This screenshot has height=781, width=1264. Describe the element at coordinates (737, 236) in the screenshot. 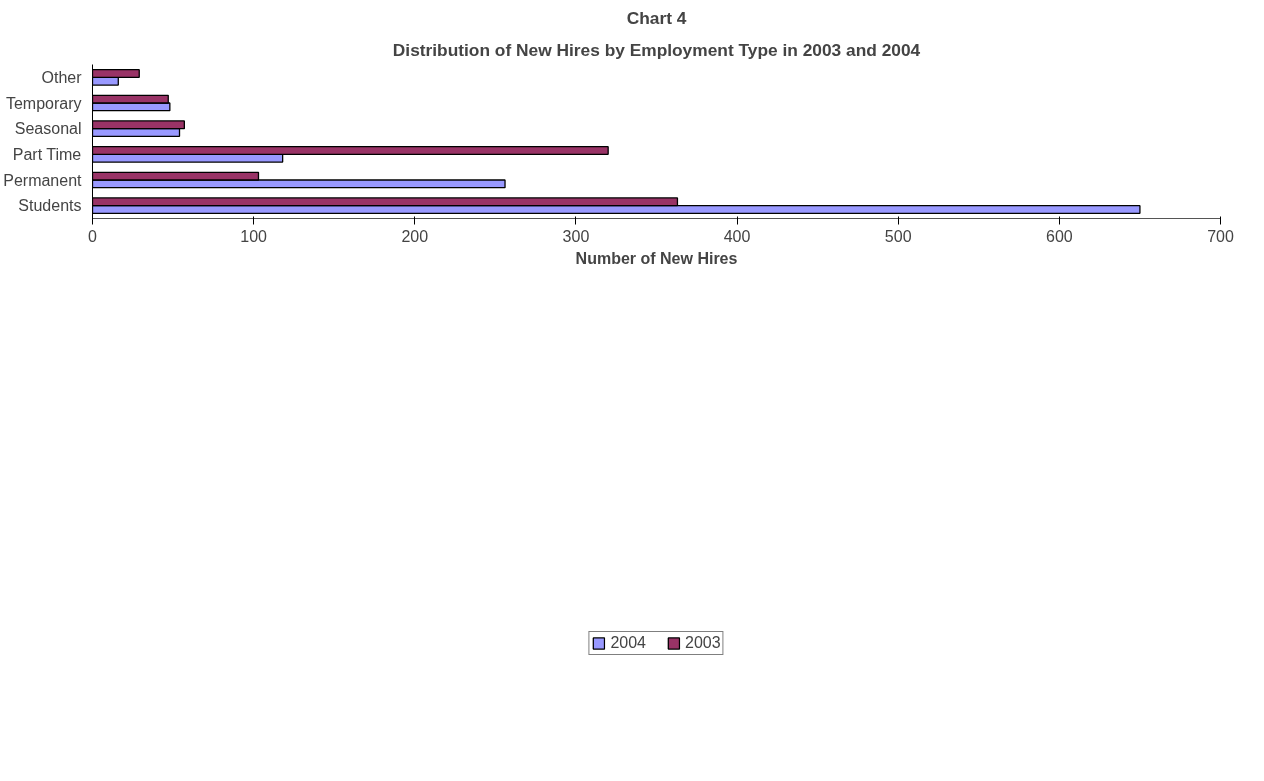

I see `x-tick-label: 400` at that location.